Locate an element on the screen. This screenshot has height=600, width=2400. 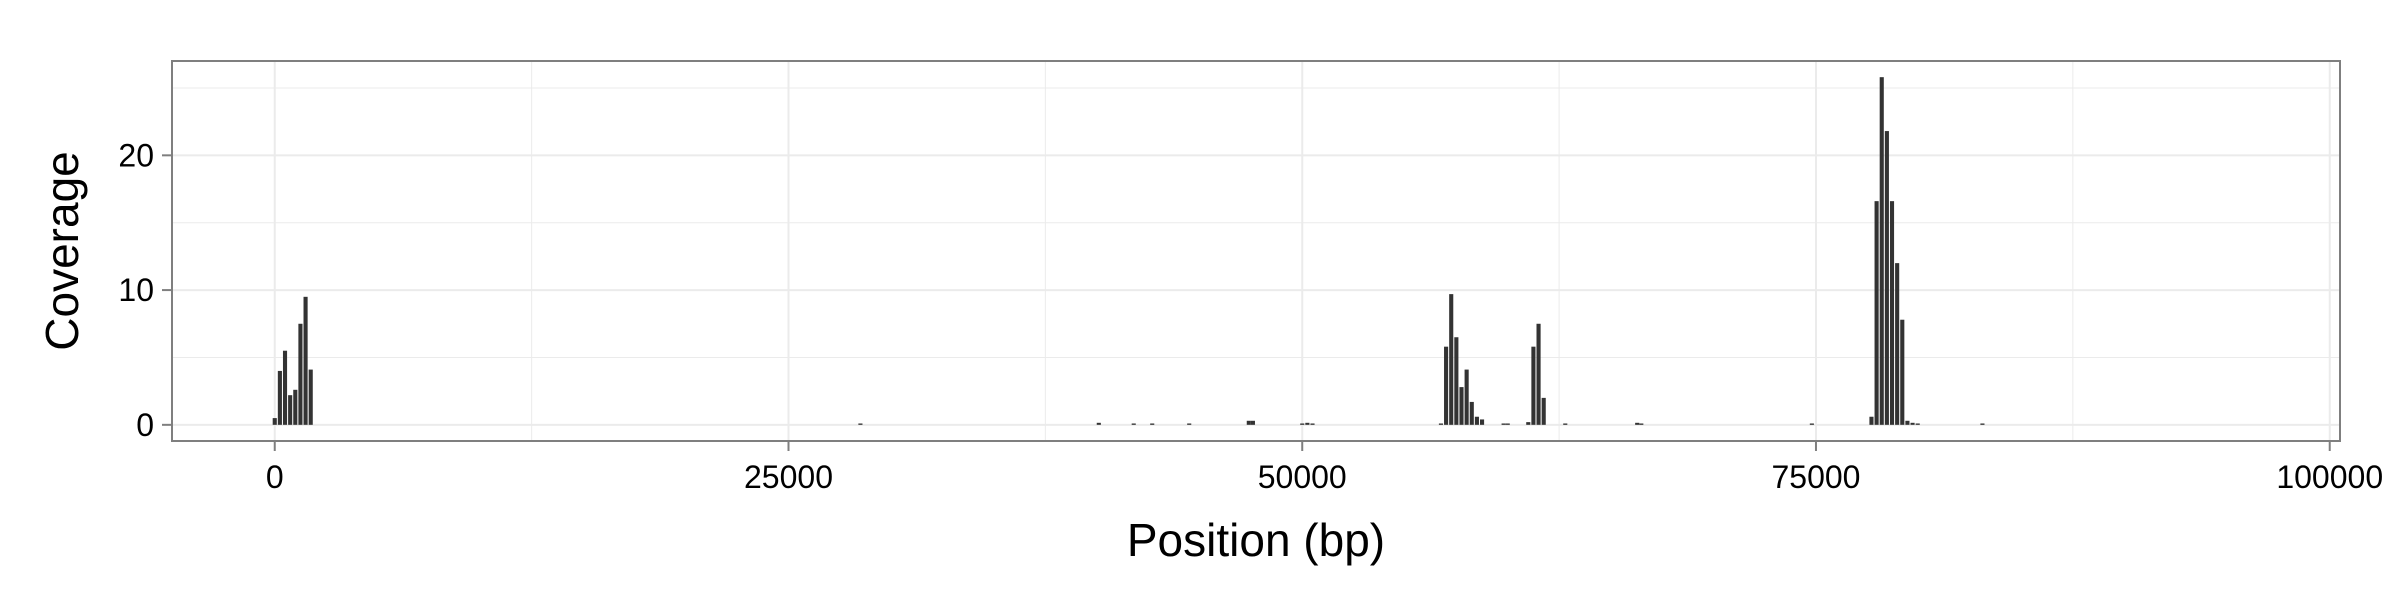
y-tick-label: 0 is located at coordinates (145, 425).